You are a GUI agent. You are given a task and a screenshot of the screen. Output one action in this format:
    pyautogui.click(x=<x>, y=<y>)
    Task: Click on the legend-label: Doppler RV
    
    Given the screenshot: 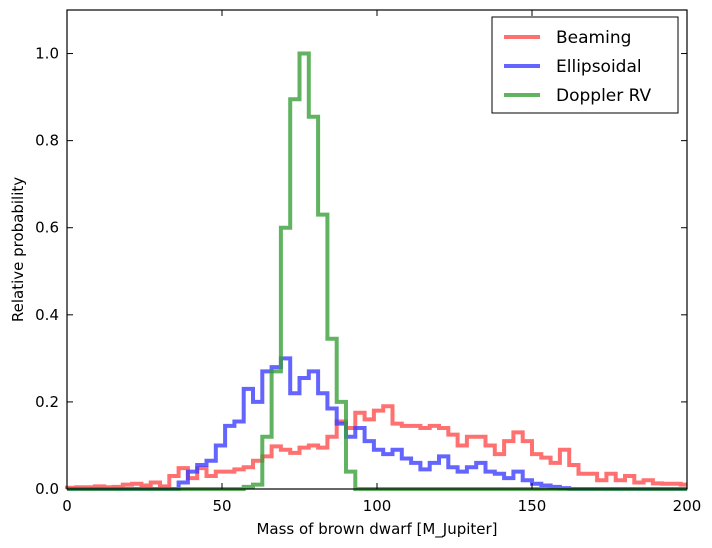 What is the action you would take?
    pyautogui.click(x=604, y=96)
    